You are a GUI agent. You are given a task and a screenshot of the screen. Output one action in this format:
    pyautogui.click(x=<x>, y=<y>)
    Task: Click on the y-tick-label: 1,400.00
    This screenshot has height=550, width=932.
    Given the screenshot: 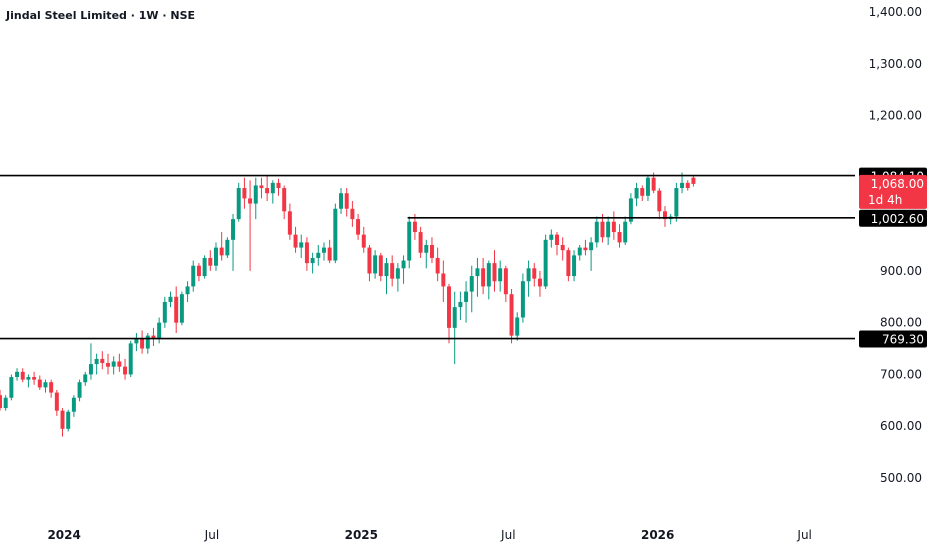 What is the action you would take?
    pyautogui.click(x=895, y=12)
    